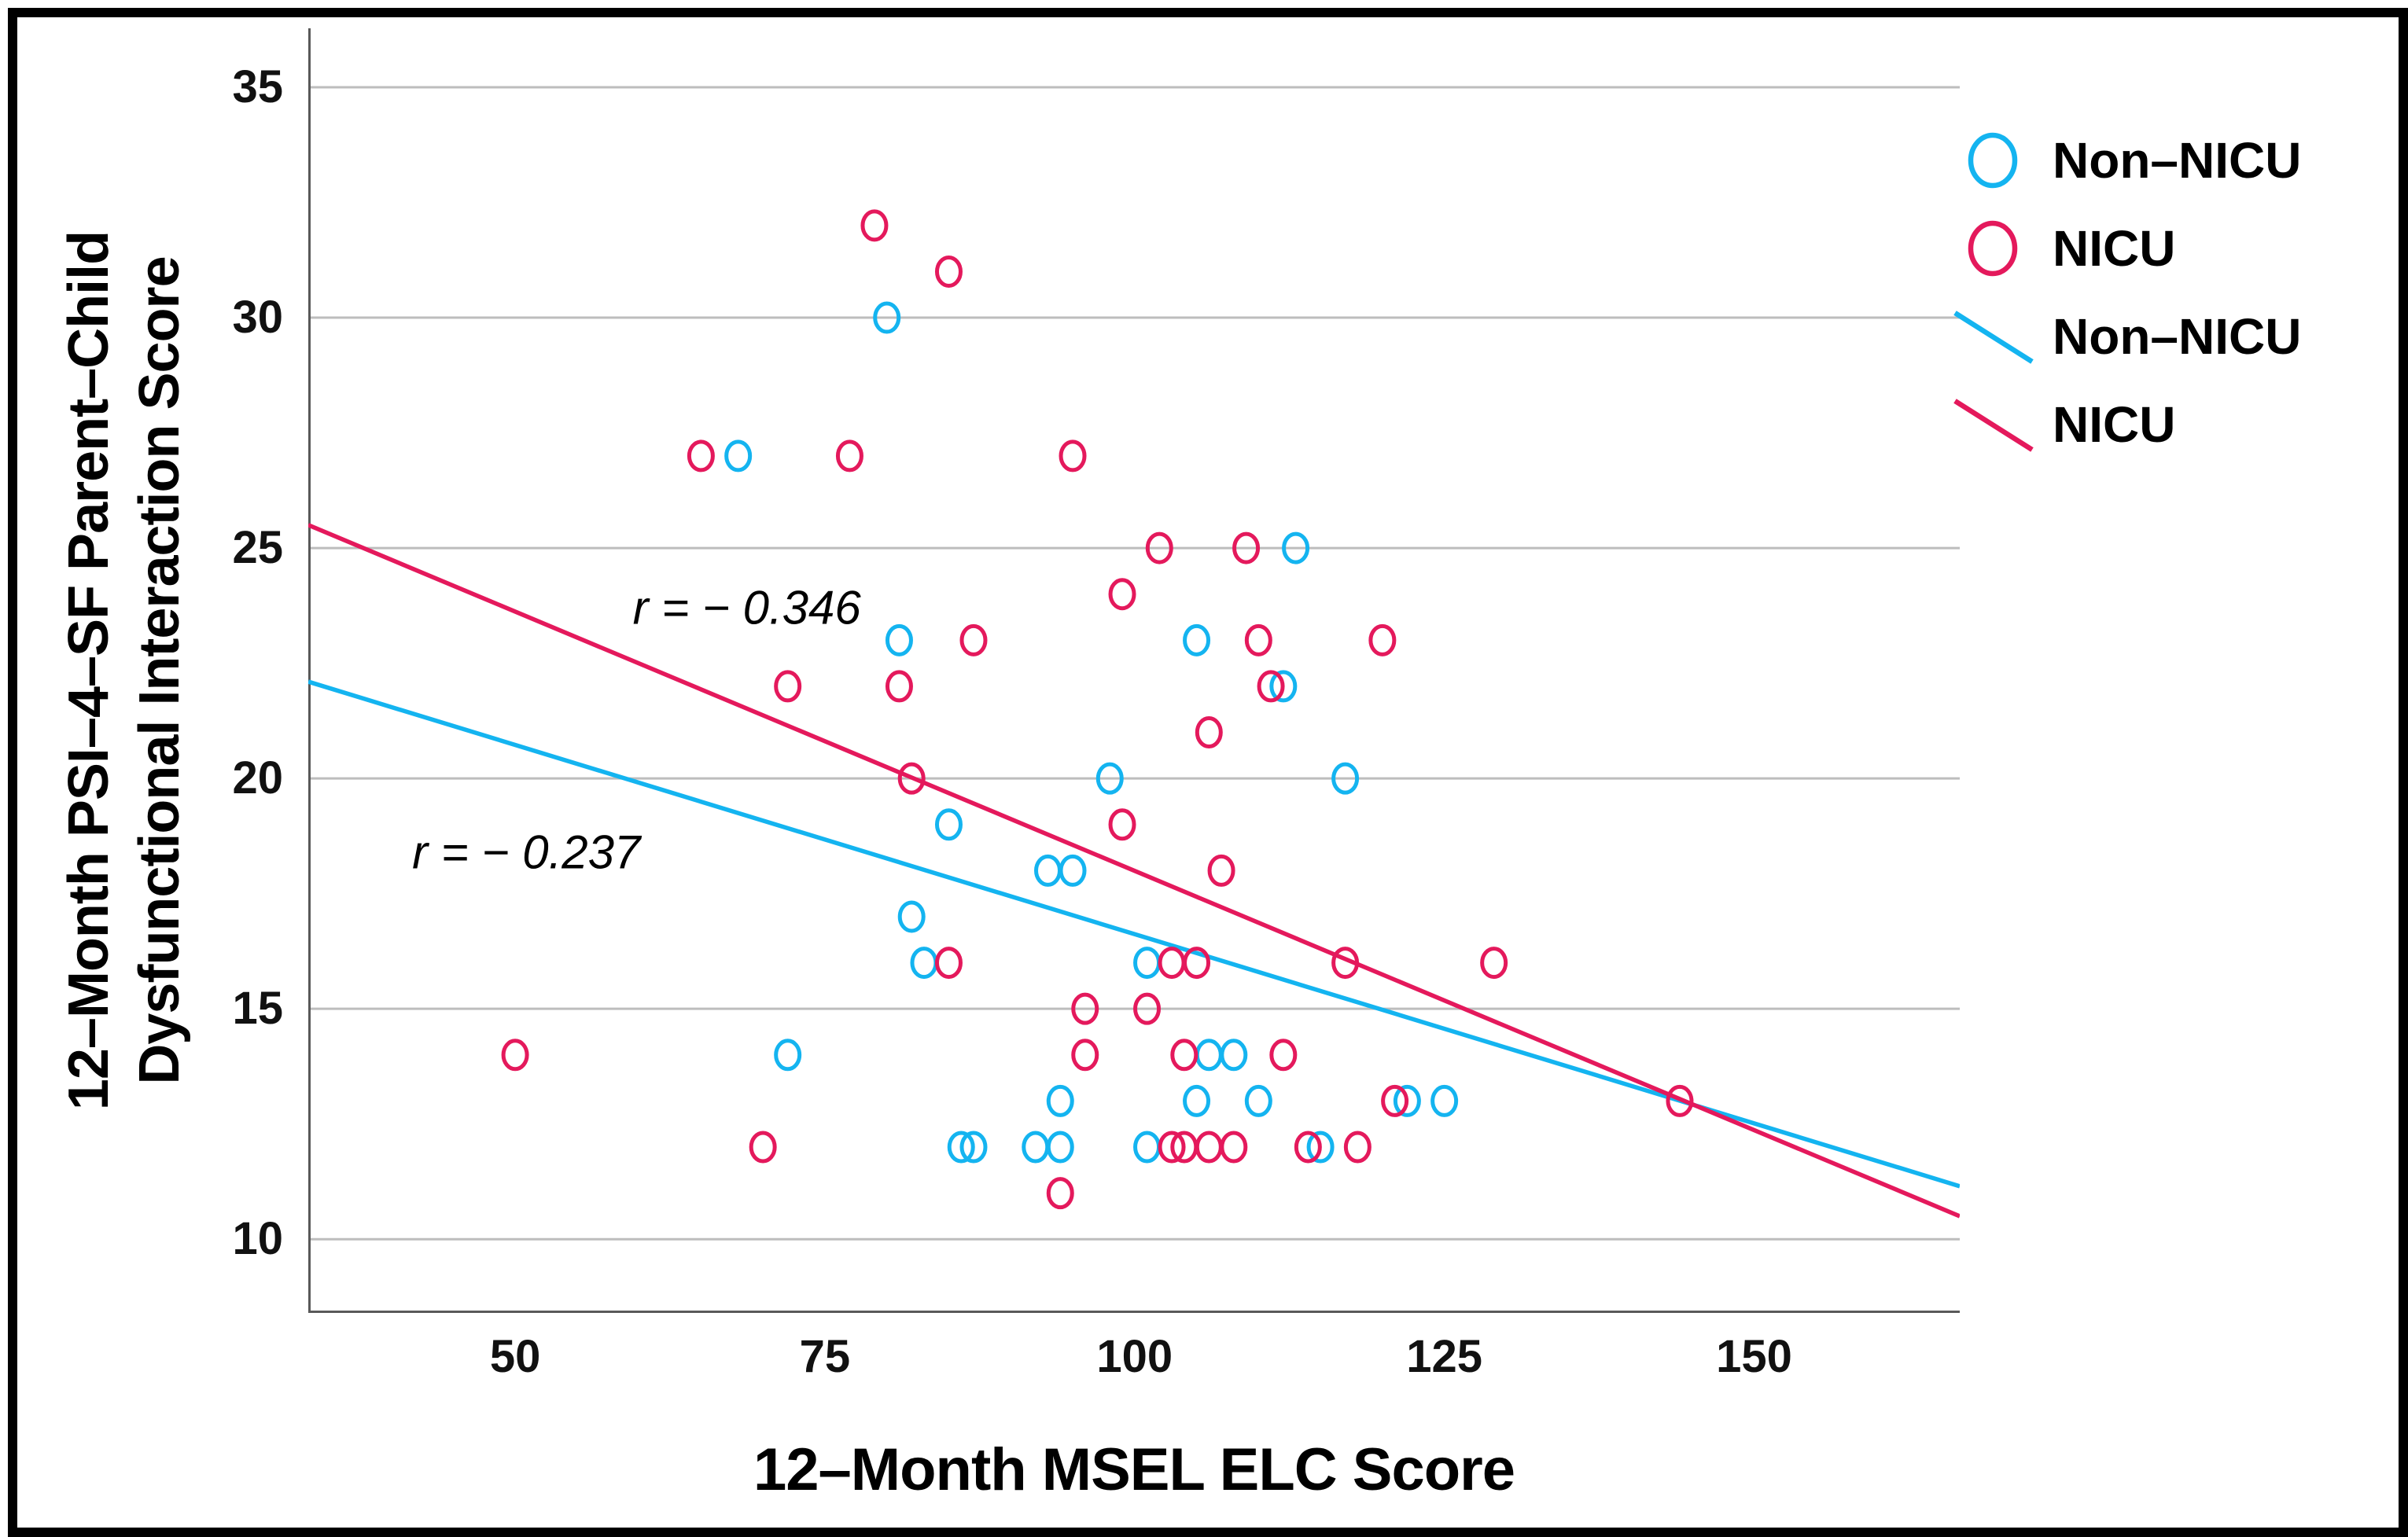 The image size is (2408, 1537). I want to click on x-tick-label-100: 100, so click(1134, 1356).